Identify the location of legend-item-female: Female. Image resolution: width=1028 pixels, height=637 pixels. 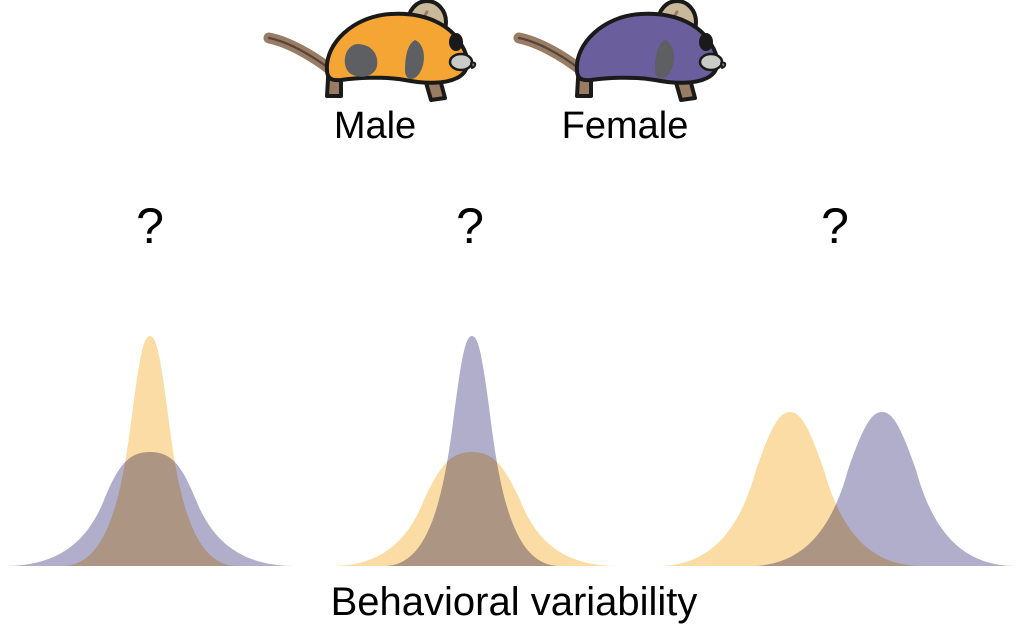
(625, 80).